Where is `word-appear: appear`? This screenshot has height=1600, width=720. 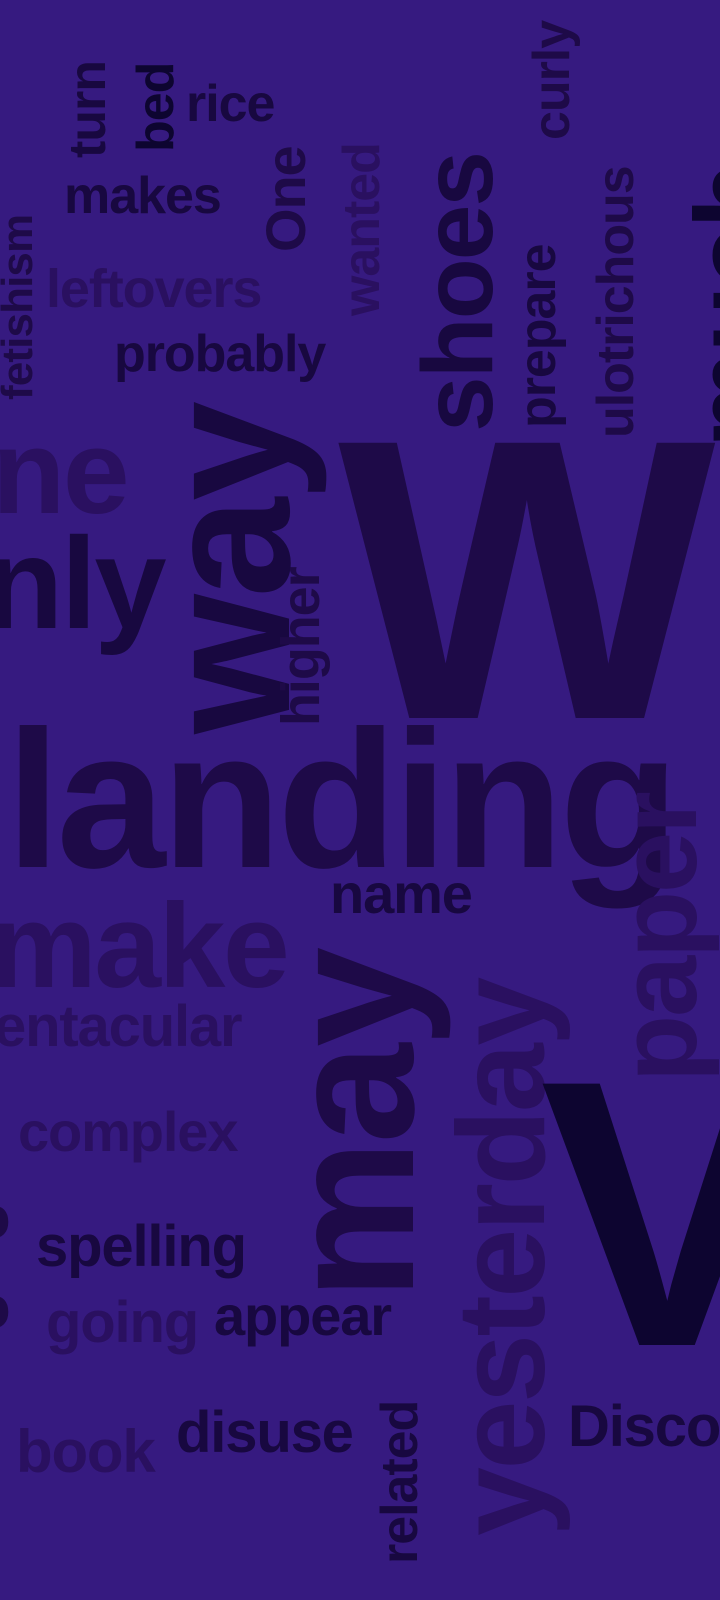
word-appear: appear is located at coordinates (303, 1315).